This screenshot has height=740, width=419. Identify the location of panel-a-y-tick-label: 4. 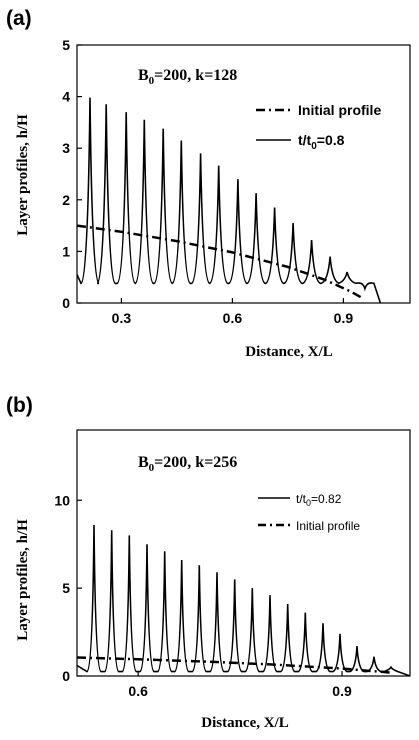
(66, 97).